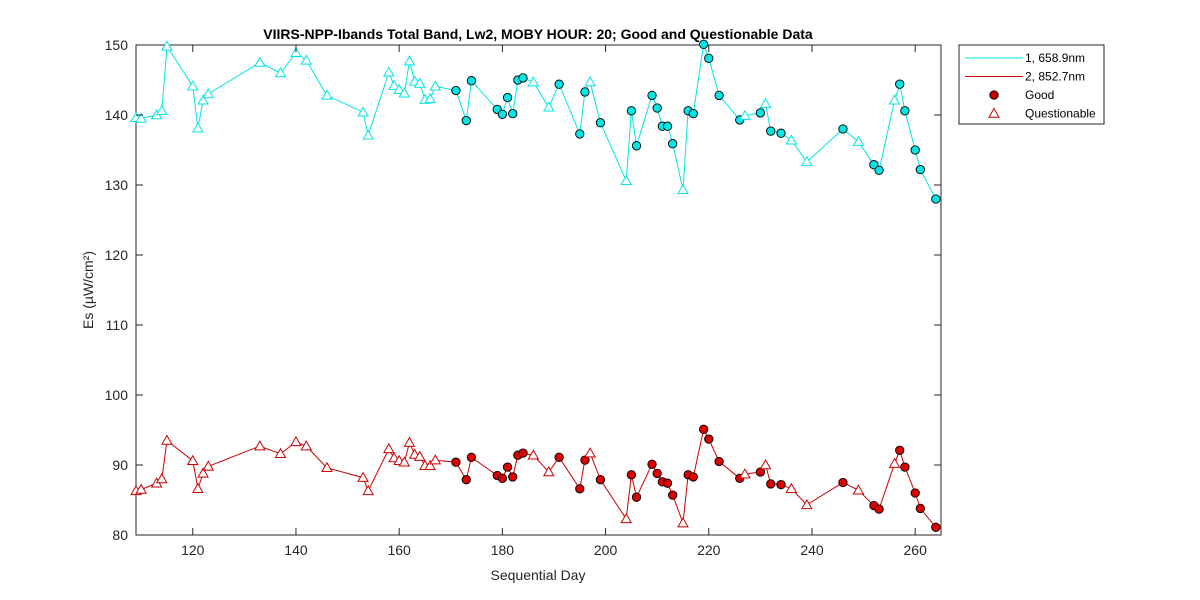 The image size is (1200, 600). I want to click on y-tick-label: 140, so click(117, 115).